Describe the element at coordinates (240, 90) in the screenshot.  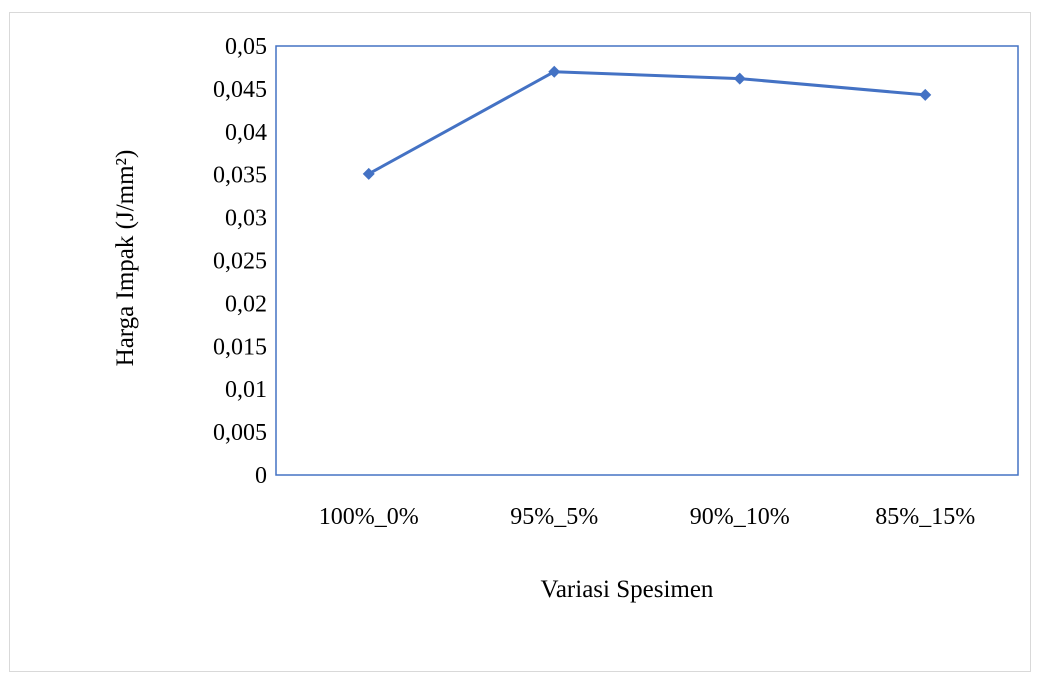
I see `y-tick-label: 0,045` at that location.